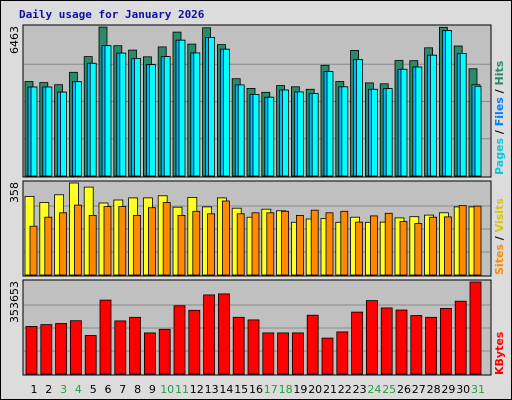 This screenshot has height=400, width=512. I want to click on day-label: 21, so click(330, 389).